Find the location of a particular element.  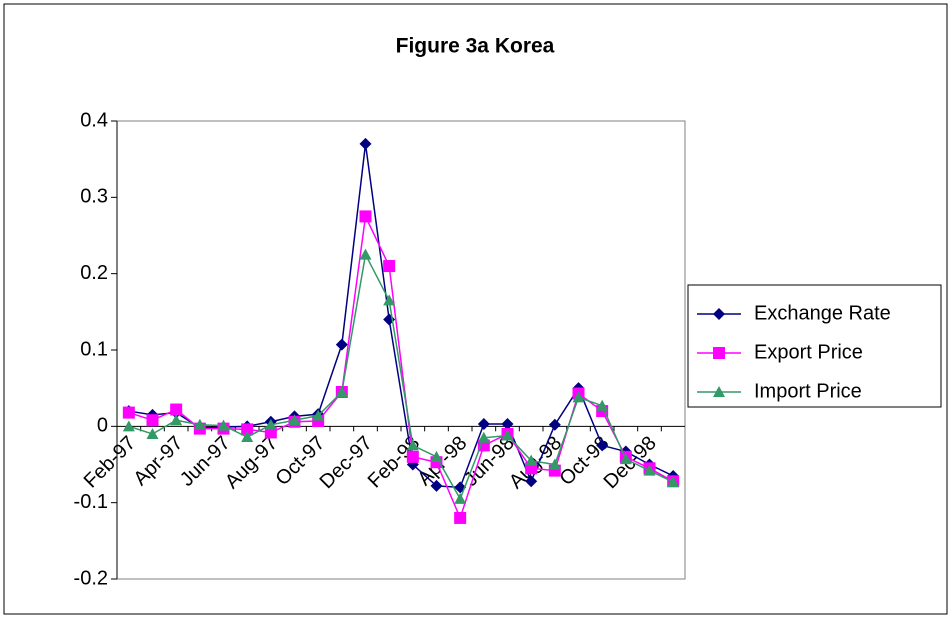

legend-label: Export Price is located at coordinates (808, 352).